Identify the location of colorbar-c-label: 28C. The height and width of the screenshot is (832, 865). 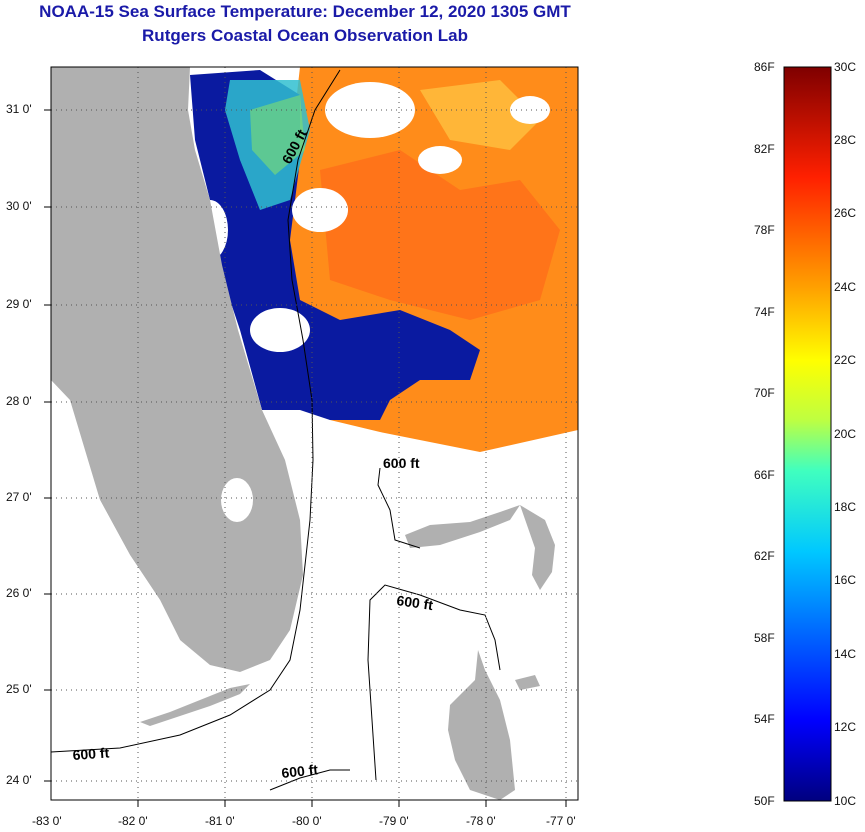
(845, 140).